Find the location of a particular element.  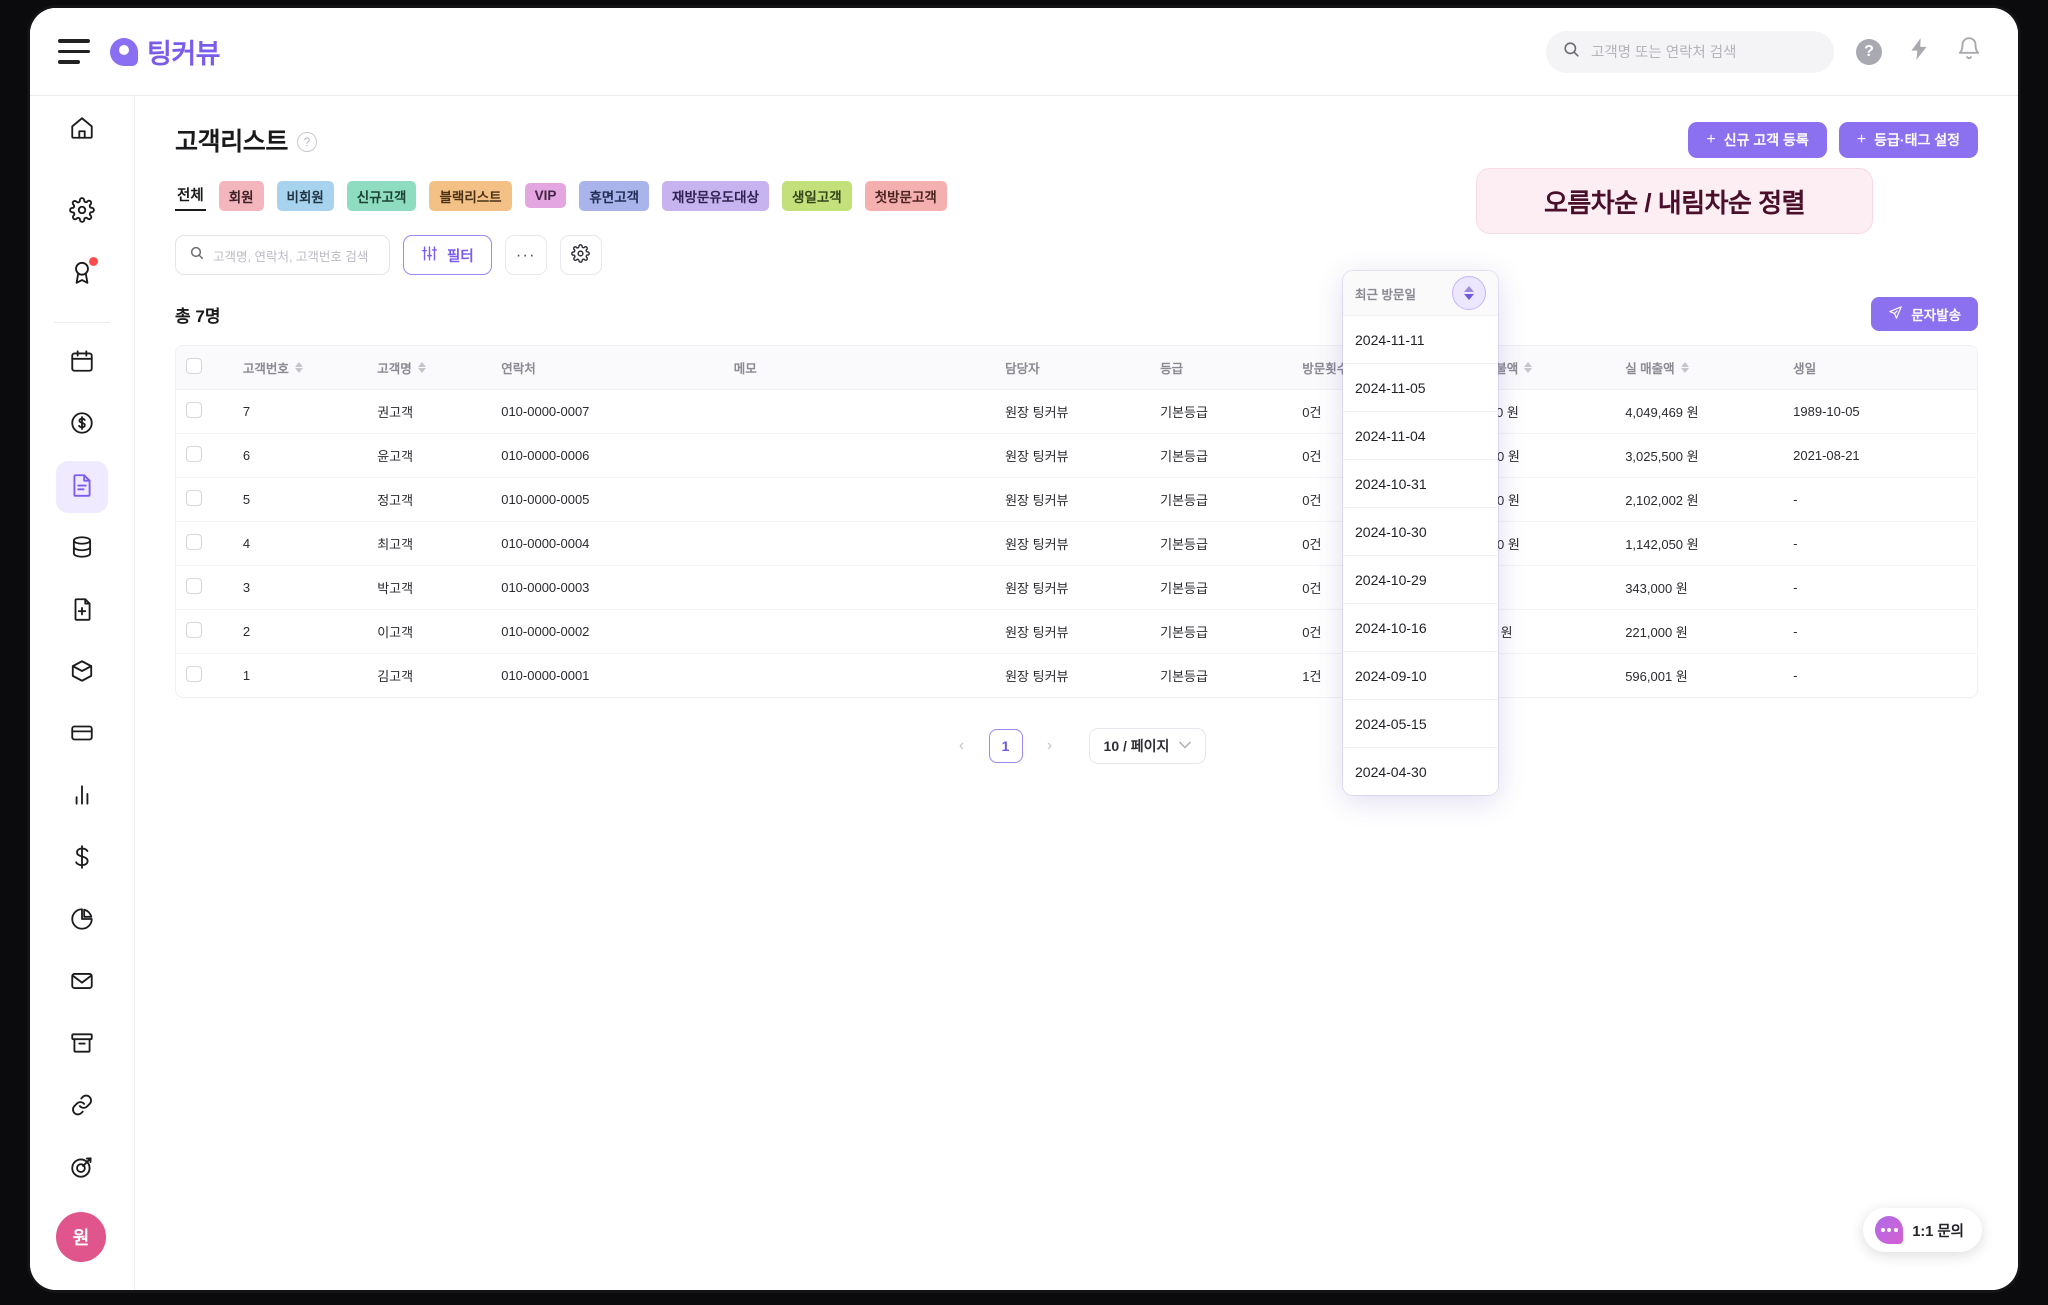

sidebar-item-card is located at coordinates (82, 735).